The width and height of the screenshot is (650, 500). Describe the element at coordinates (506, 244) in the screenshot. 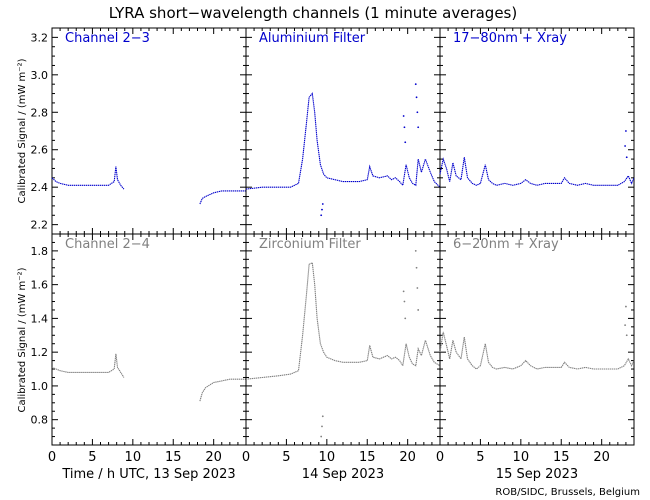

I see `panel-title: 6−20nm + Xray` at that location.